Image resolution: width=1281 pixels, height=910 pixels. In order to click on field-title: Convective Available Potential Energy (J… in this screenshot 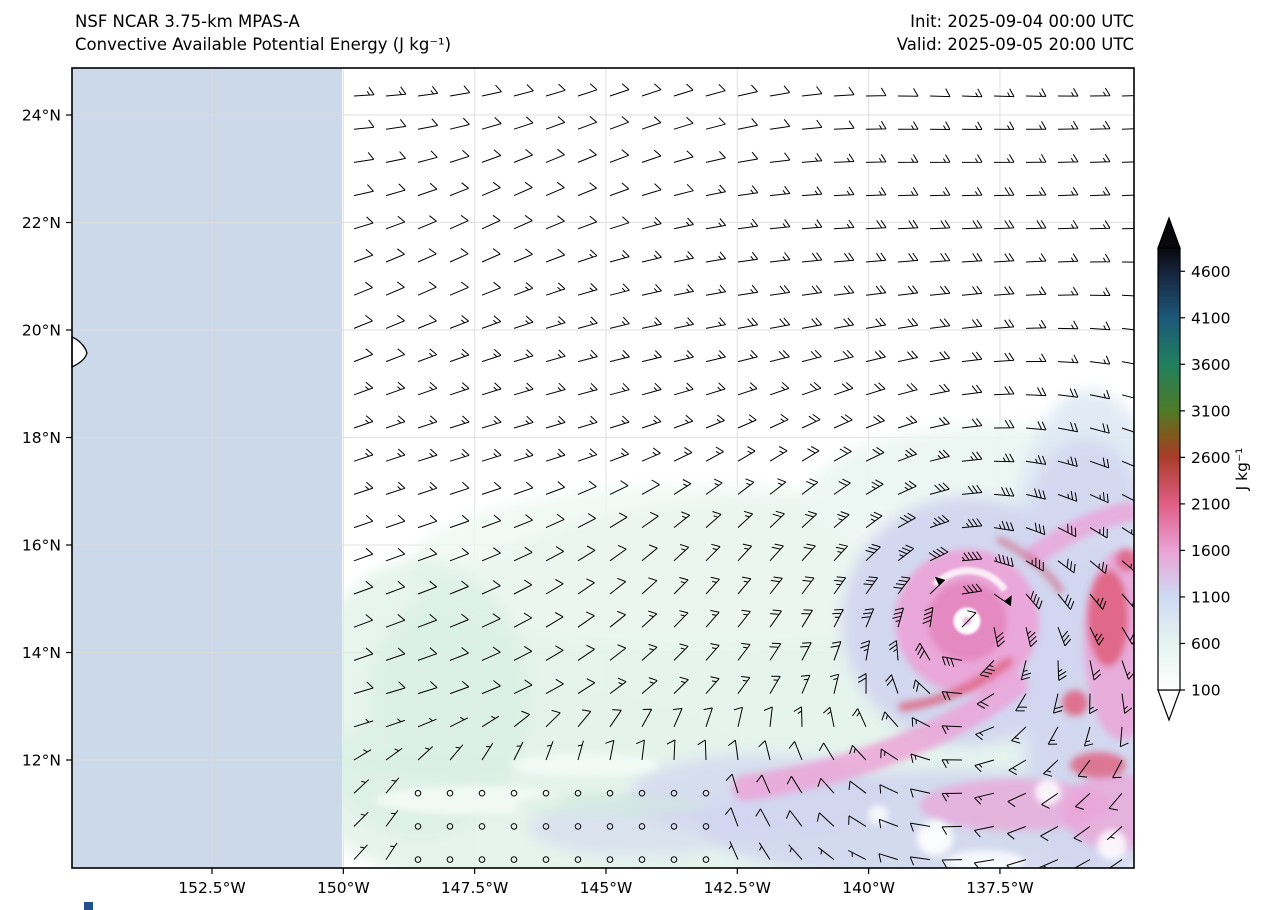, I will do `click(263, 44)`.